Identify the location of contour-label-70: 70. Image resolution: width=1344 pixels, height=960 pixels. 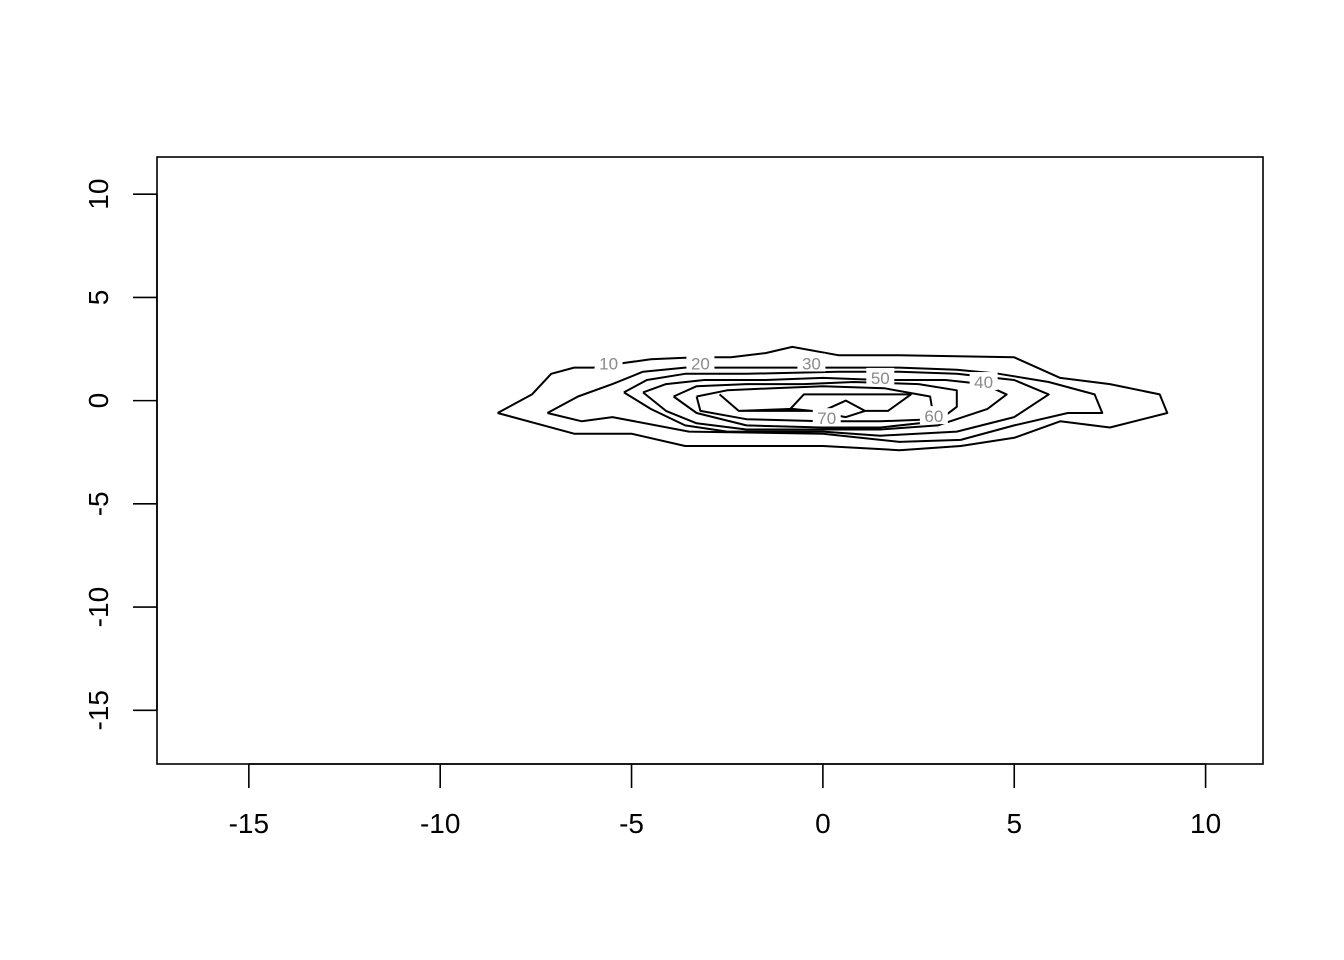
(826, 418).